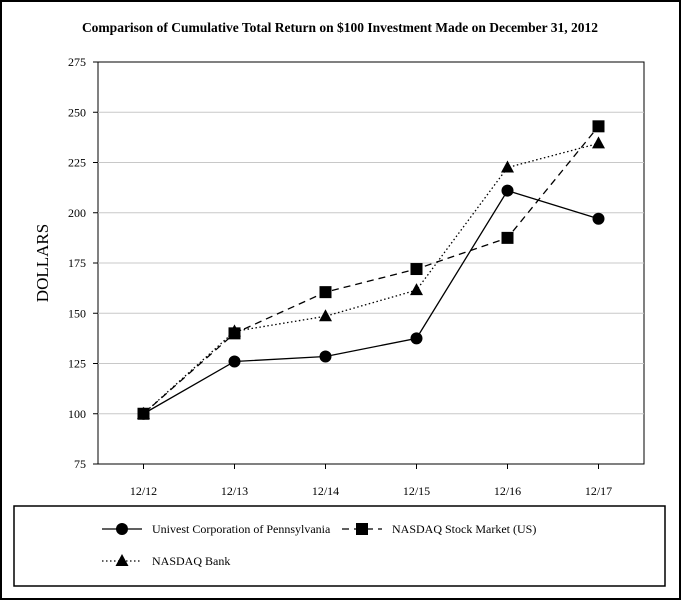  Describe the element at coordinates (143, 491) in the screenshot. I see `x-tick-label: 12/12` at that location.